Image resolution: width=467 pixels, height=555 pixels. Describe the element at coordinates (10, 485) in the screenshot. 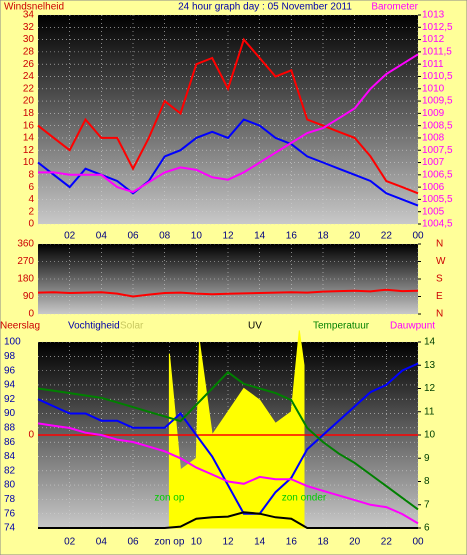

I see `y-tick-label: 80` at that location.